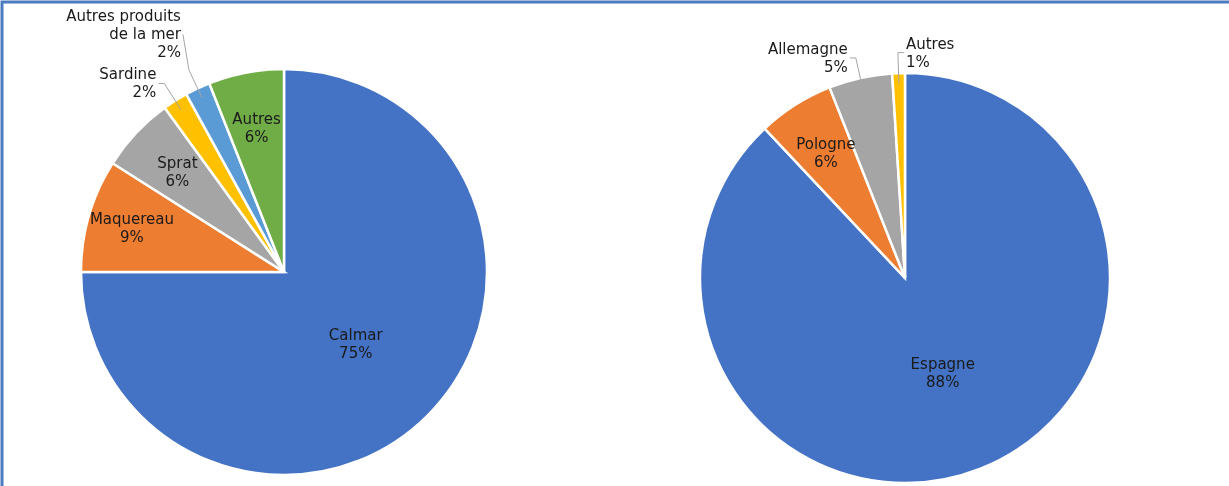 Image resolution: width=1229 pixels, height=486 pixels. What do you see at coordinates (943, 382) in the screenshot?
I see `data-label: 88%` at bounding box center [943, 382].